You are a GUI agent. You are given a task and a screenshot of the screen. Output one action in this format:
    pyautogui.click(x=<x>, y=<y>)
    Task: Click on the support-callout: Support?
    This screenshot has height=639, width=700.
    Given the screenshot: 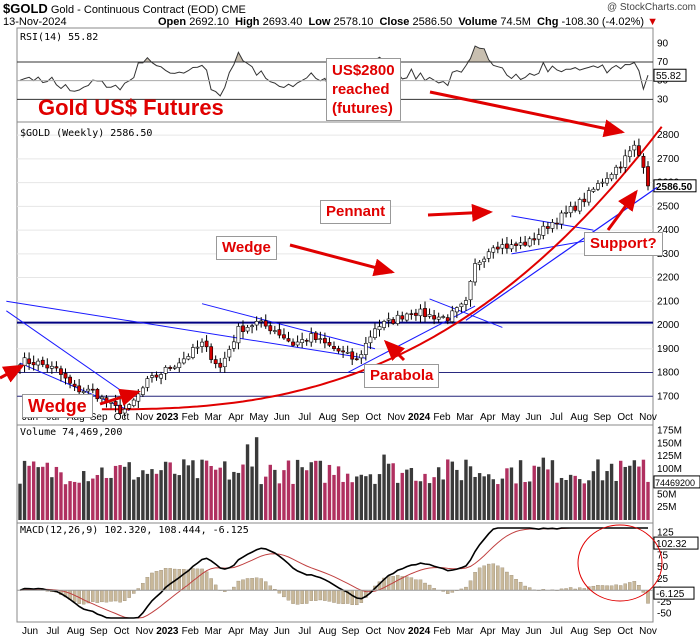 What is the action you would take?
    pyautogui.click(x=623, y=244)
    